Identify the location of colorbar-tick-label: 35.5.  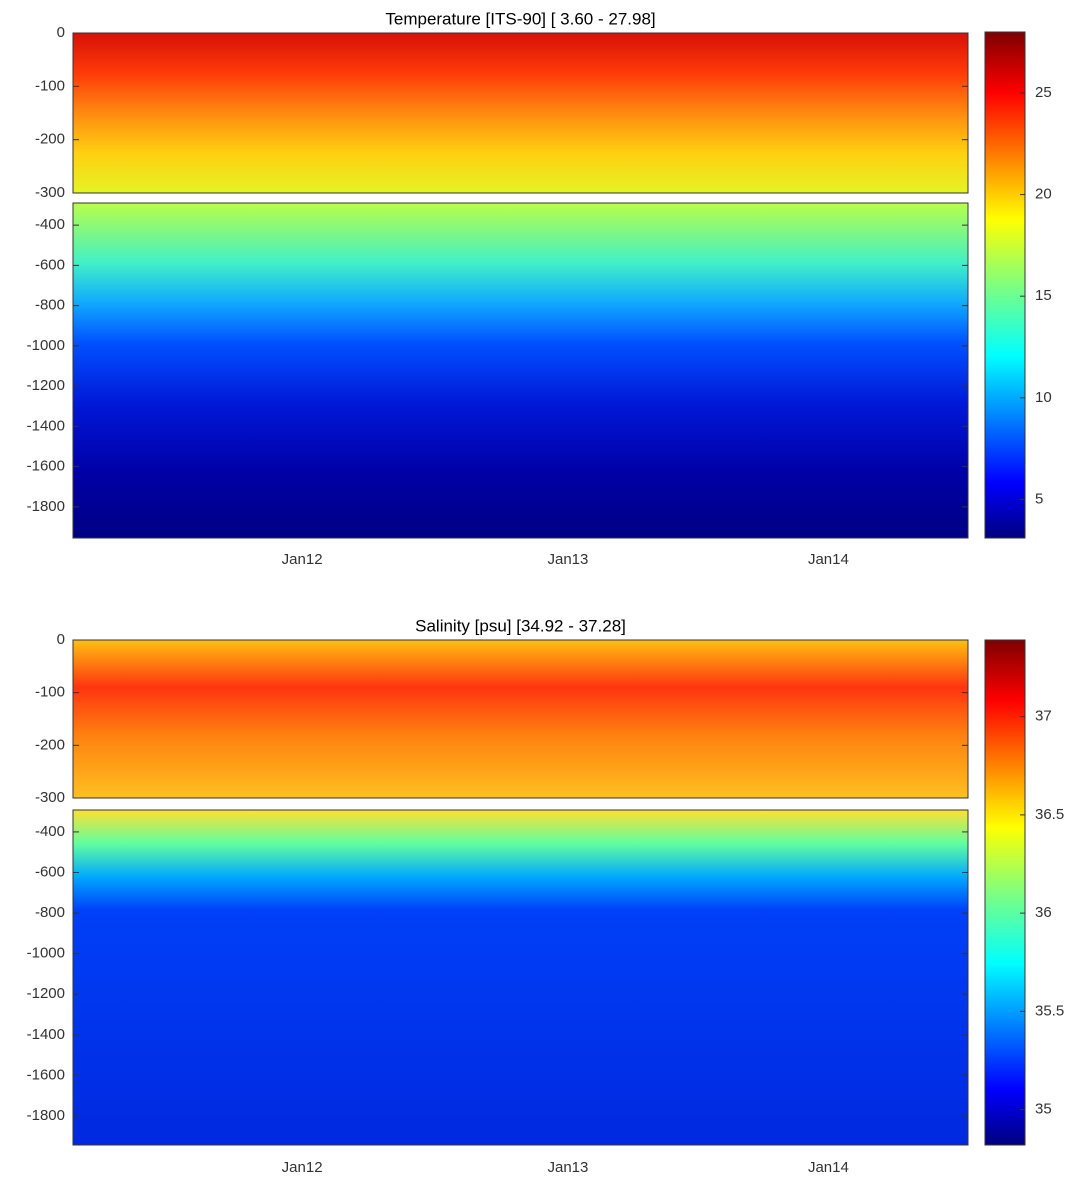
(1049, 1010).